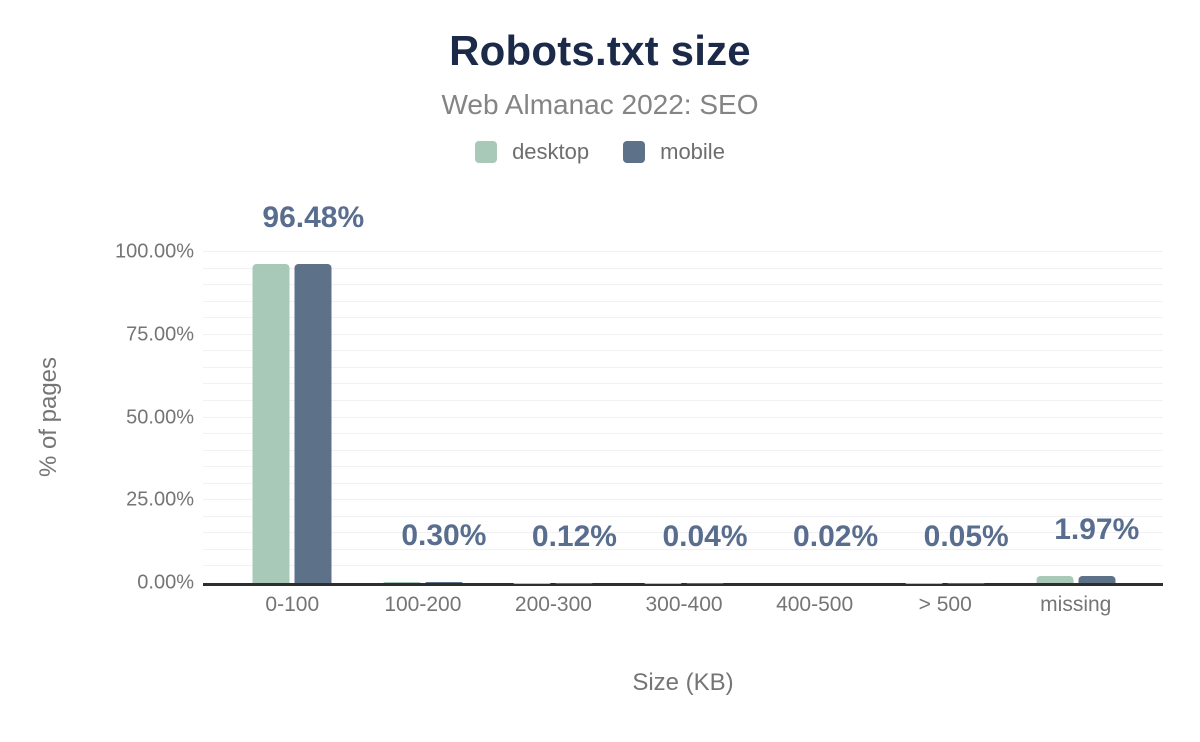 This screenshot has height=742, width=1200. I want to click on mobile-legend-swatch, so click(634, 152).